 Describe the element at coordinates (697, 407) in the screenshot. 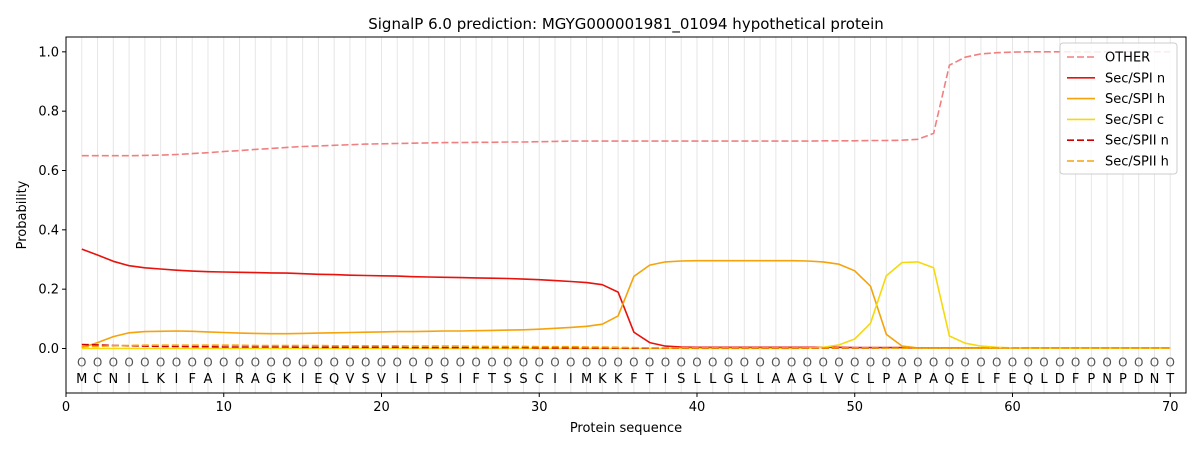

I see `x-tick-label: 40` at that location.